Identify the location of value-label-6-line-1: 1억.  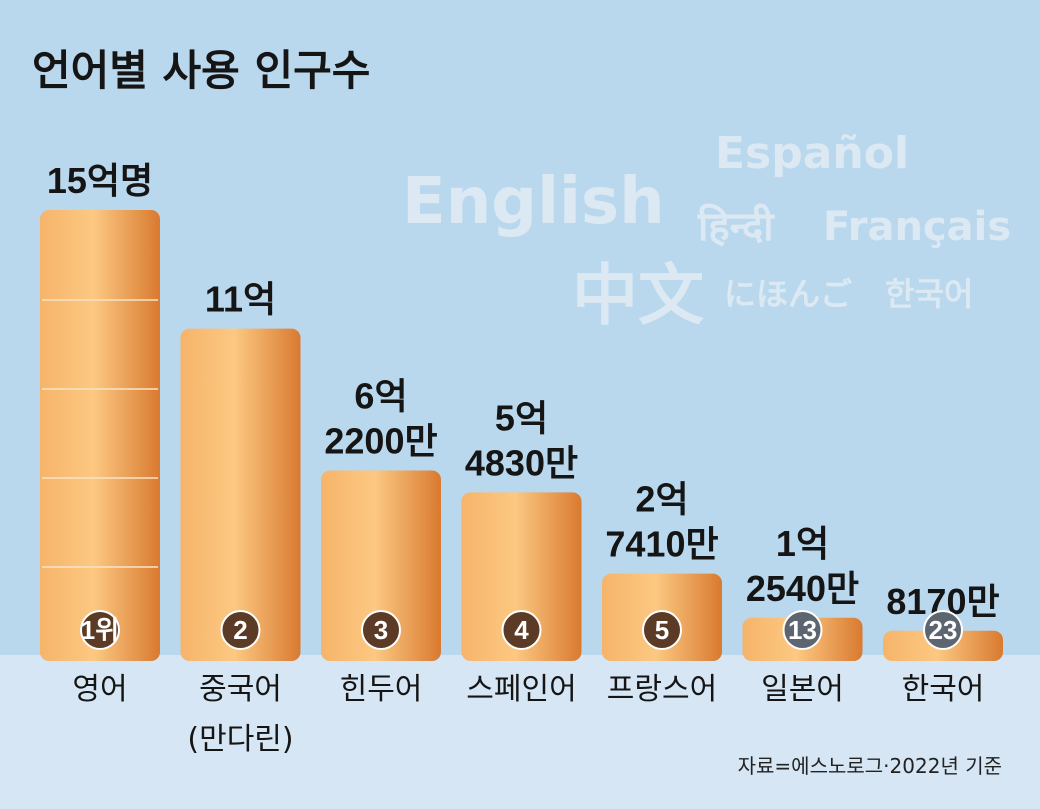
(802, 543).